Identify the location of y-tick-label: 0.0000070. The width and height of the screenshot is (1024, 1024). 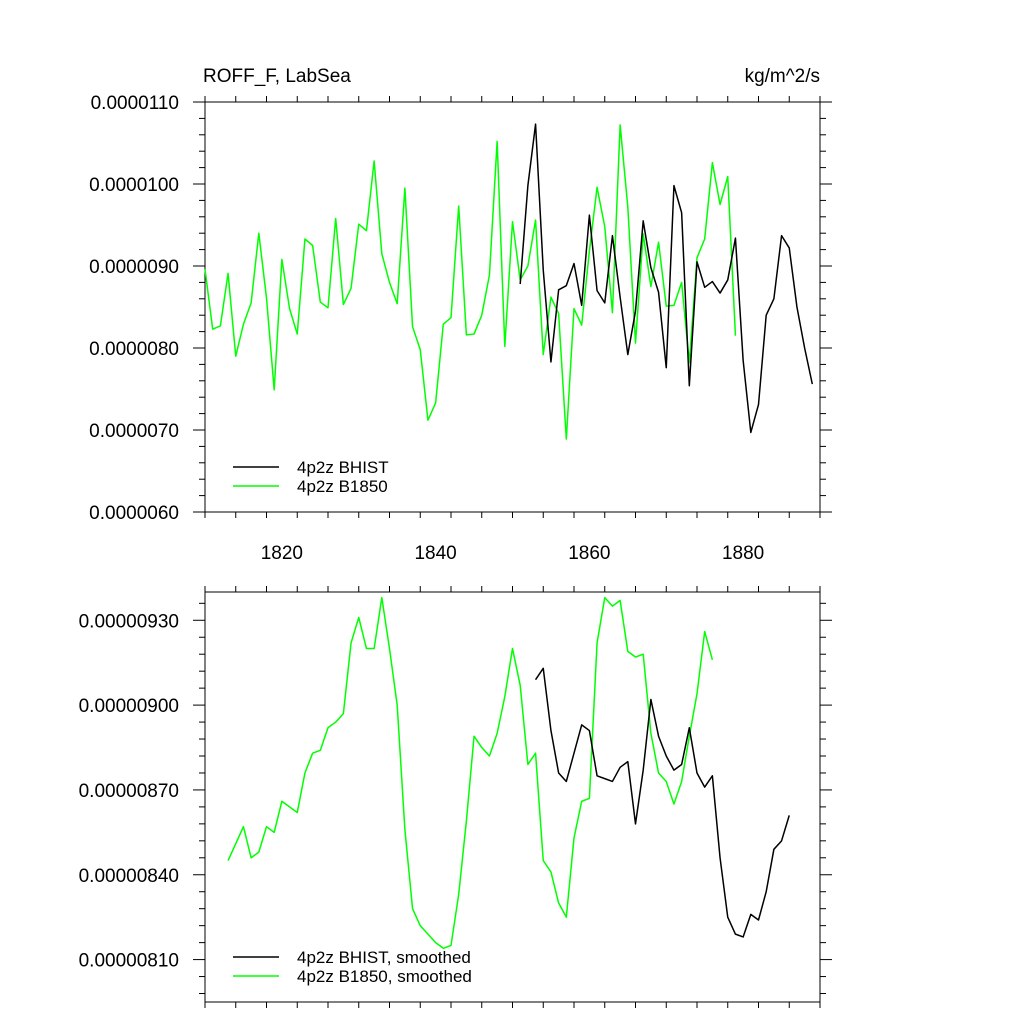
(134, 431).